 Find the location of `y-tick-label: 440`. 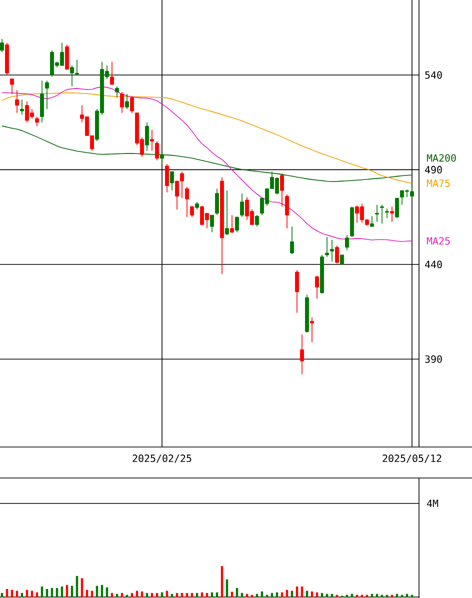

y-tick-label: 440 is located at coordinates (433, 264).